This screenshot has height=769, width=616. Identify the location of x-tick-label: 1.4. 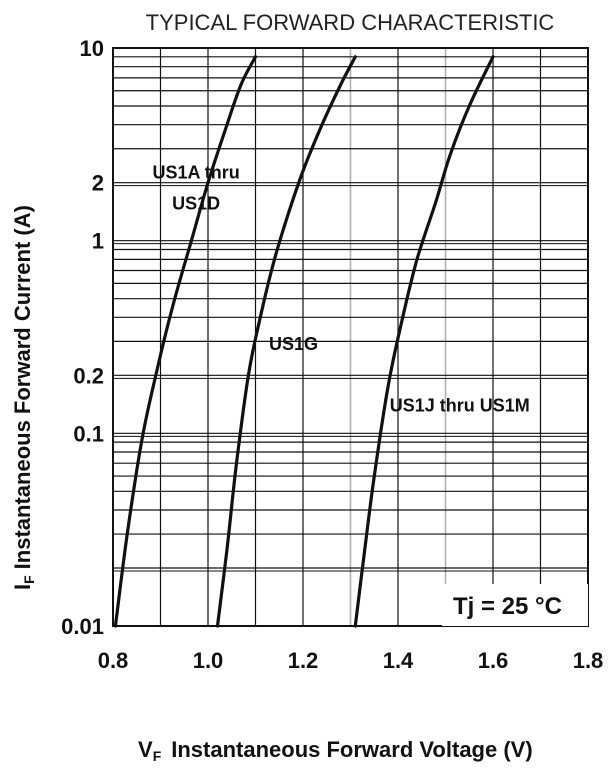
(398, 660).